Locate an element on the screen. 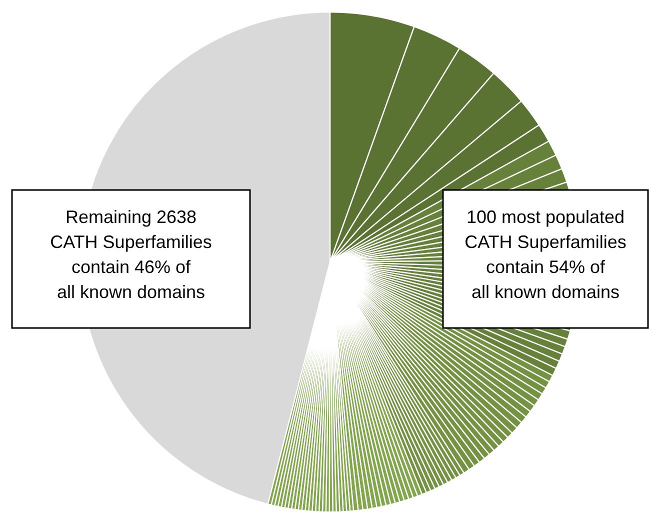 Image resolution: width=655 pixels, height=523 pixels. text: 100 most populated CATH Superfamilies contain 54% of all known domains is located at coordinates (545, 254).